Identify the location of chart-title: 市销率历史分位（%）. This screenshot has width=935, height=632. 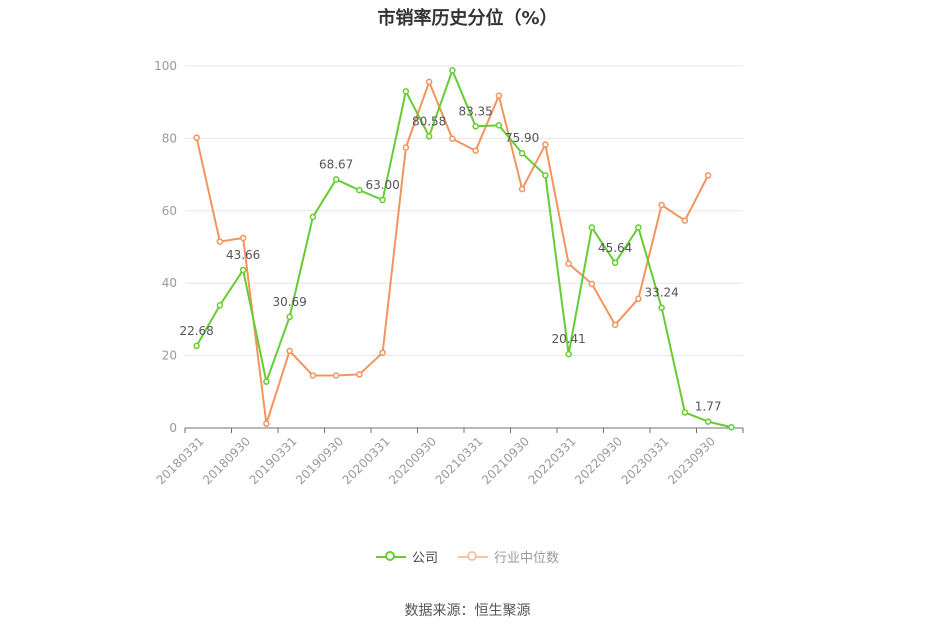
(467, 18).